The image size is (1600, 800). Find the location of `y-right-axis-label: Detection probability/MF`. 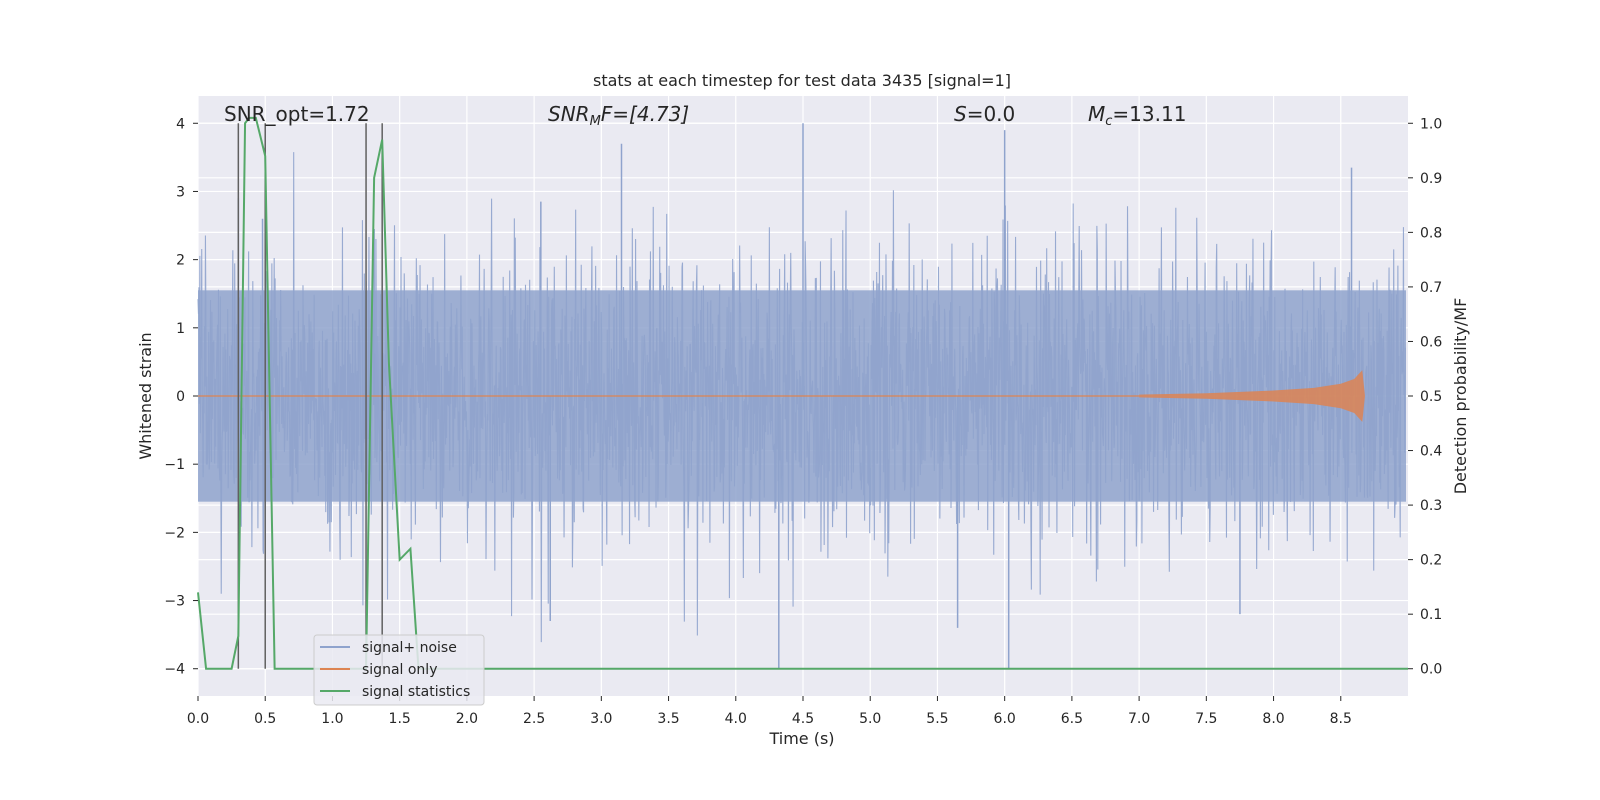

y-right-axis-label: Detection probability/MF is located at coordinates (1460, 396).